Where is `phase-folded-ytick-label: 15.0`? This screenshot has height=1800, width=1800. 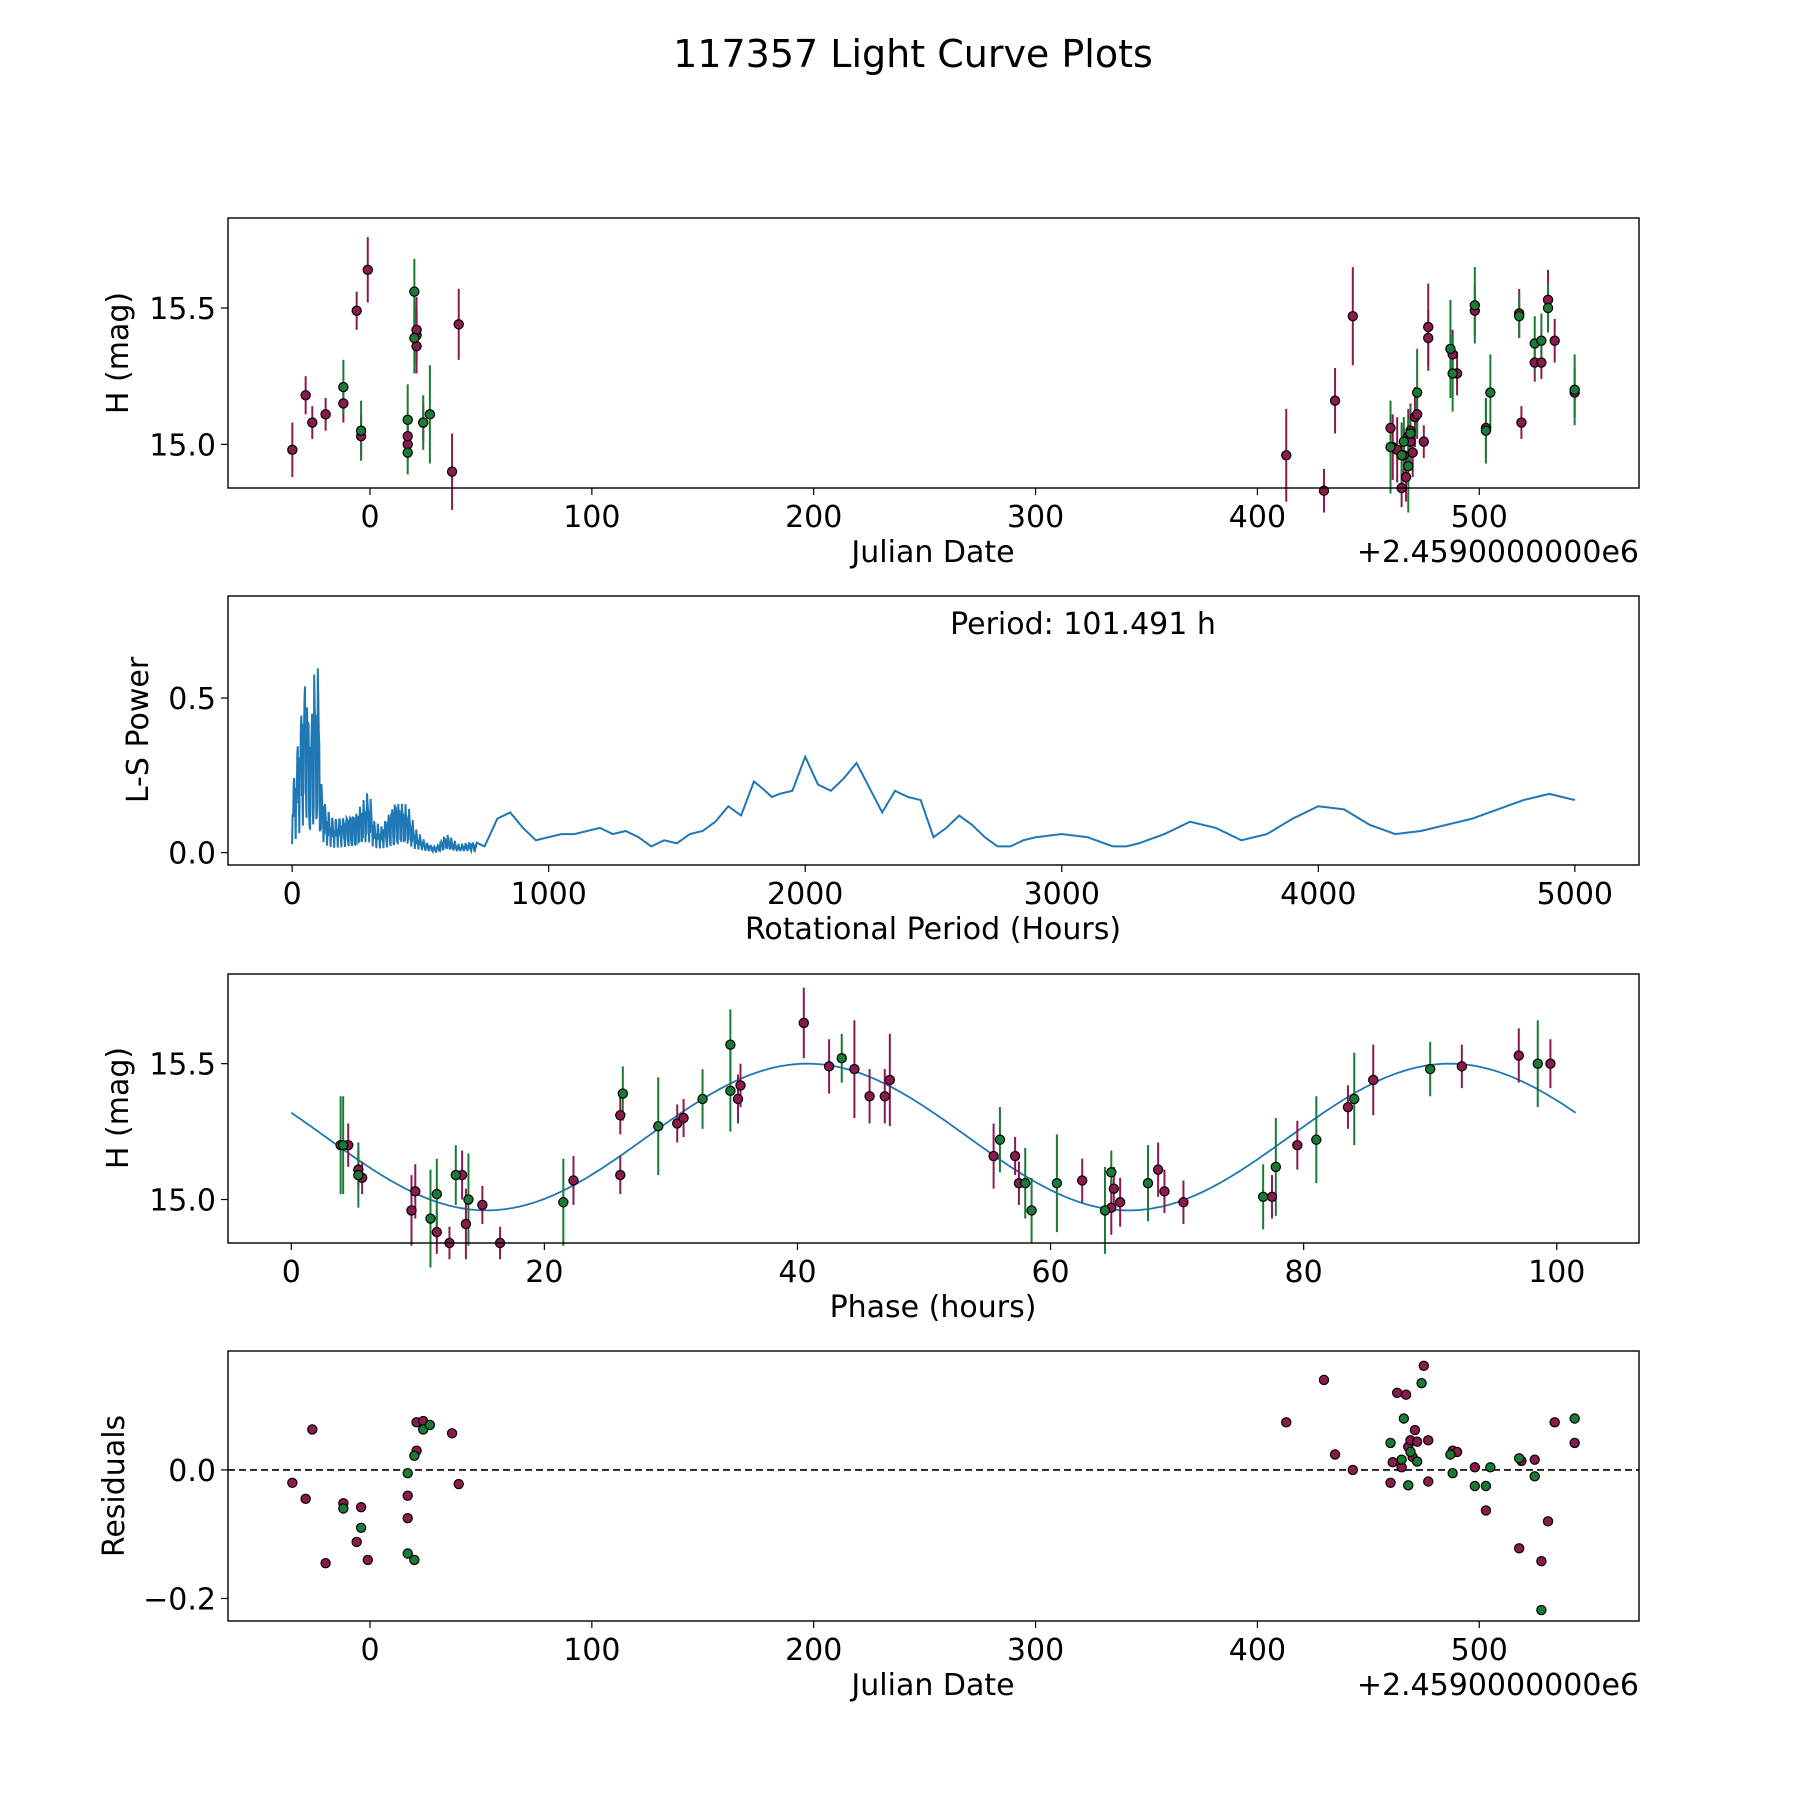
phase-folded-ytick-label: 15.0 is located at coordinates (182, 1201).